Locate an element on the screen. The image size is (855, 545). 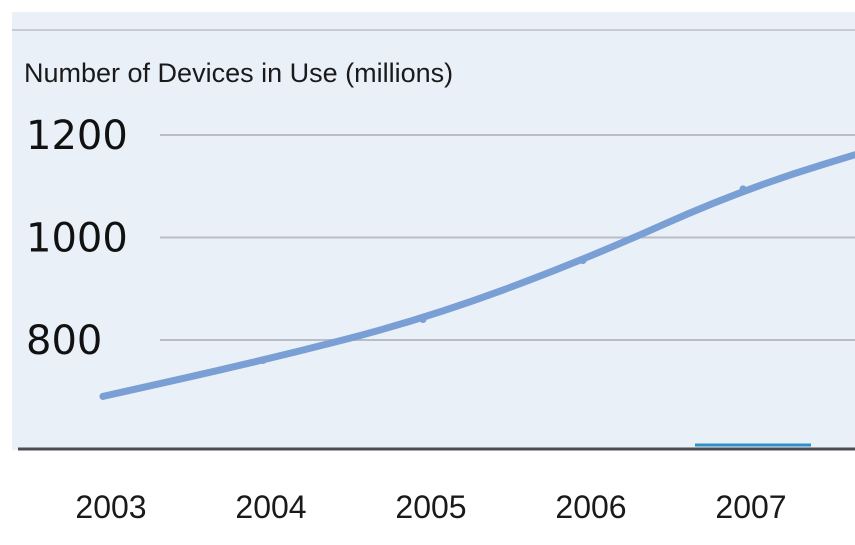
x-tick-label-2003: 2003 is located at coordinates (110, 507).